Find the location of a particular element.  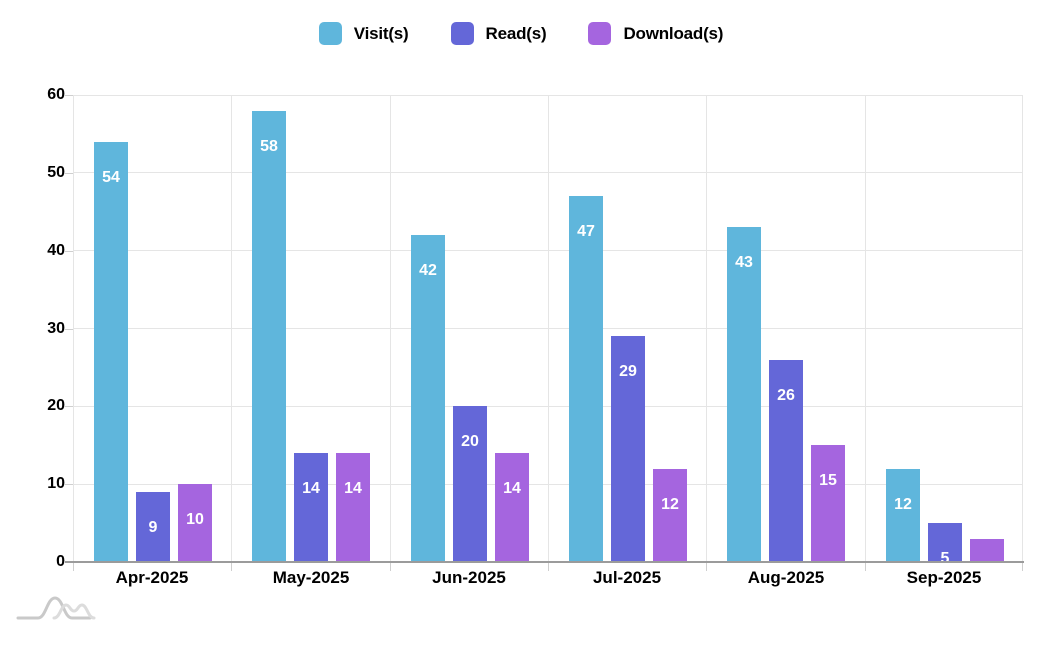

y-tick-label: 10 is located at coordinates (56, 484).